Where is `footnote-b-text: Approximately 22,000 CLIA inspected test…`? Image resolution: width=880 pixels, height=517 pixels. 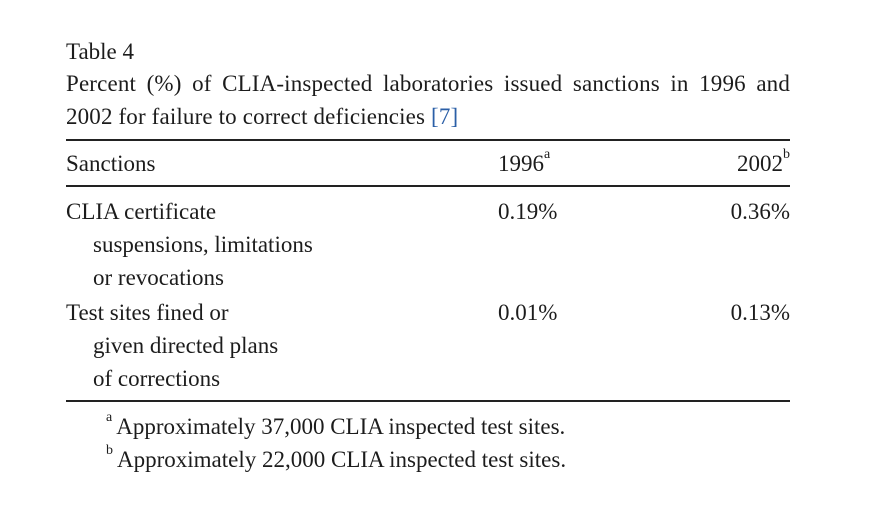 footnote-b-text: Approximately 22,000 CLIA inspected test… is located at coordinates (342, 459).